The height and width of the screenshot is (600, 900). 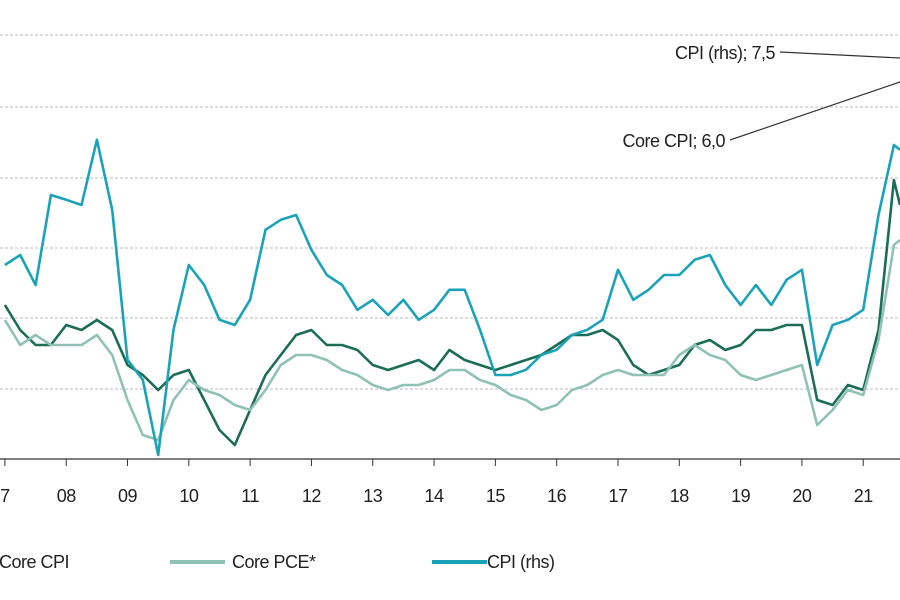 I want to click on x-tick-label: 20, so click(x=802, y=496).